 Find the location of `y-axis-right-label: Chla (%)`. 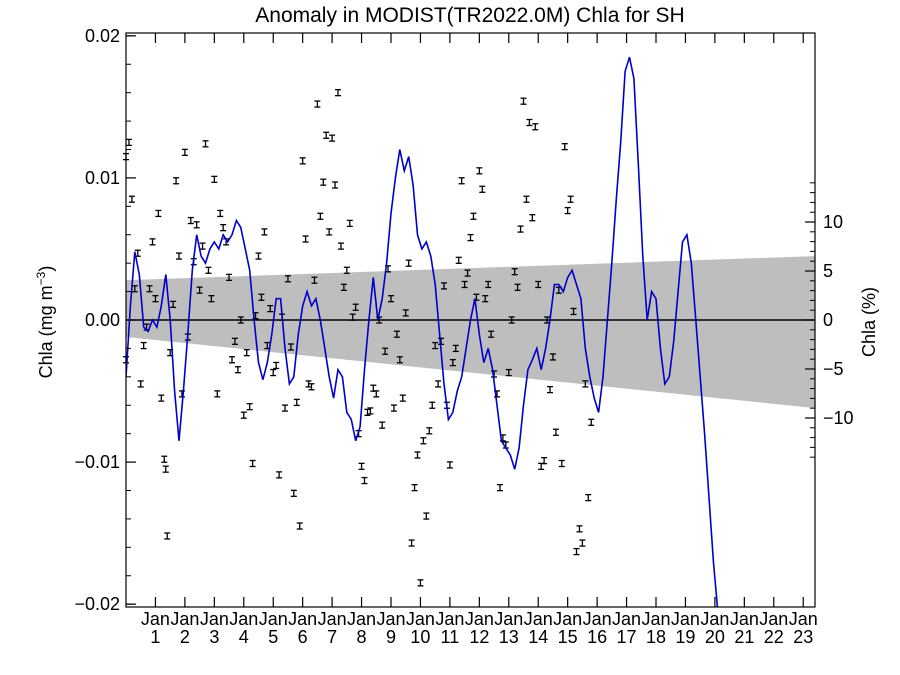

y-axis-right-label: Chla (%) is located at coordinates (869, 322).